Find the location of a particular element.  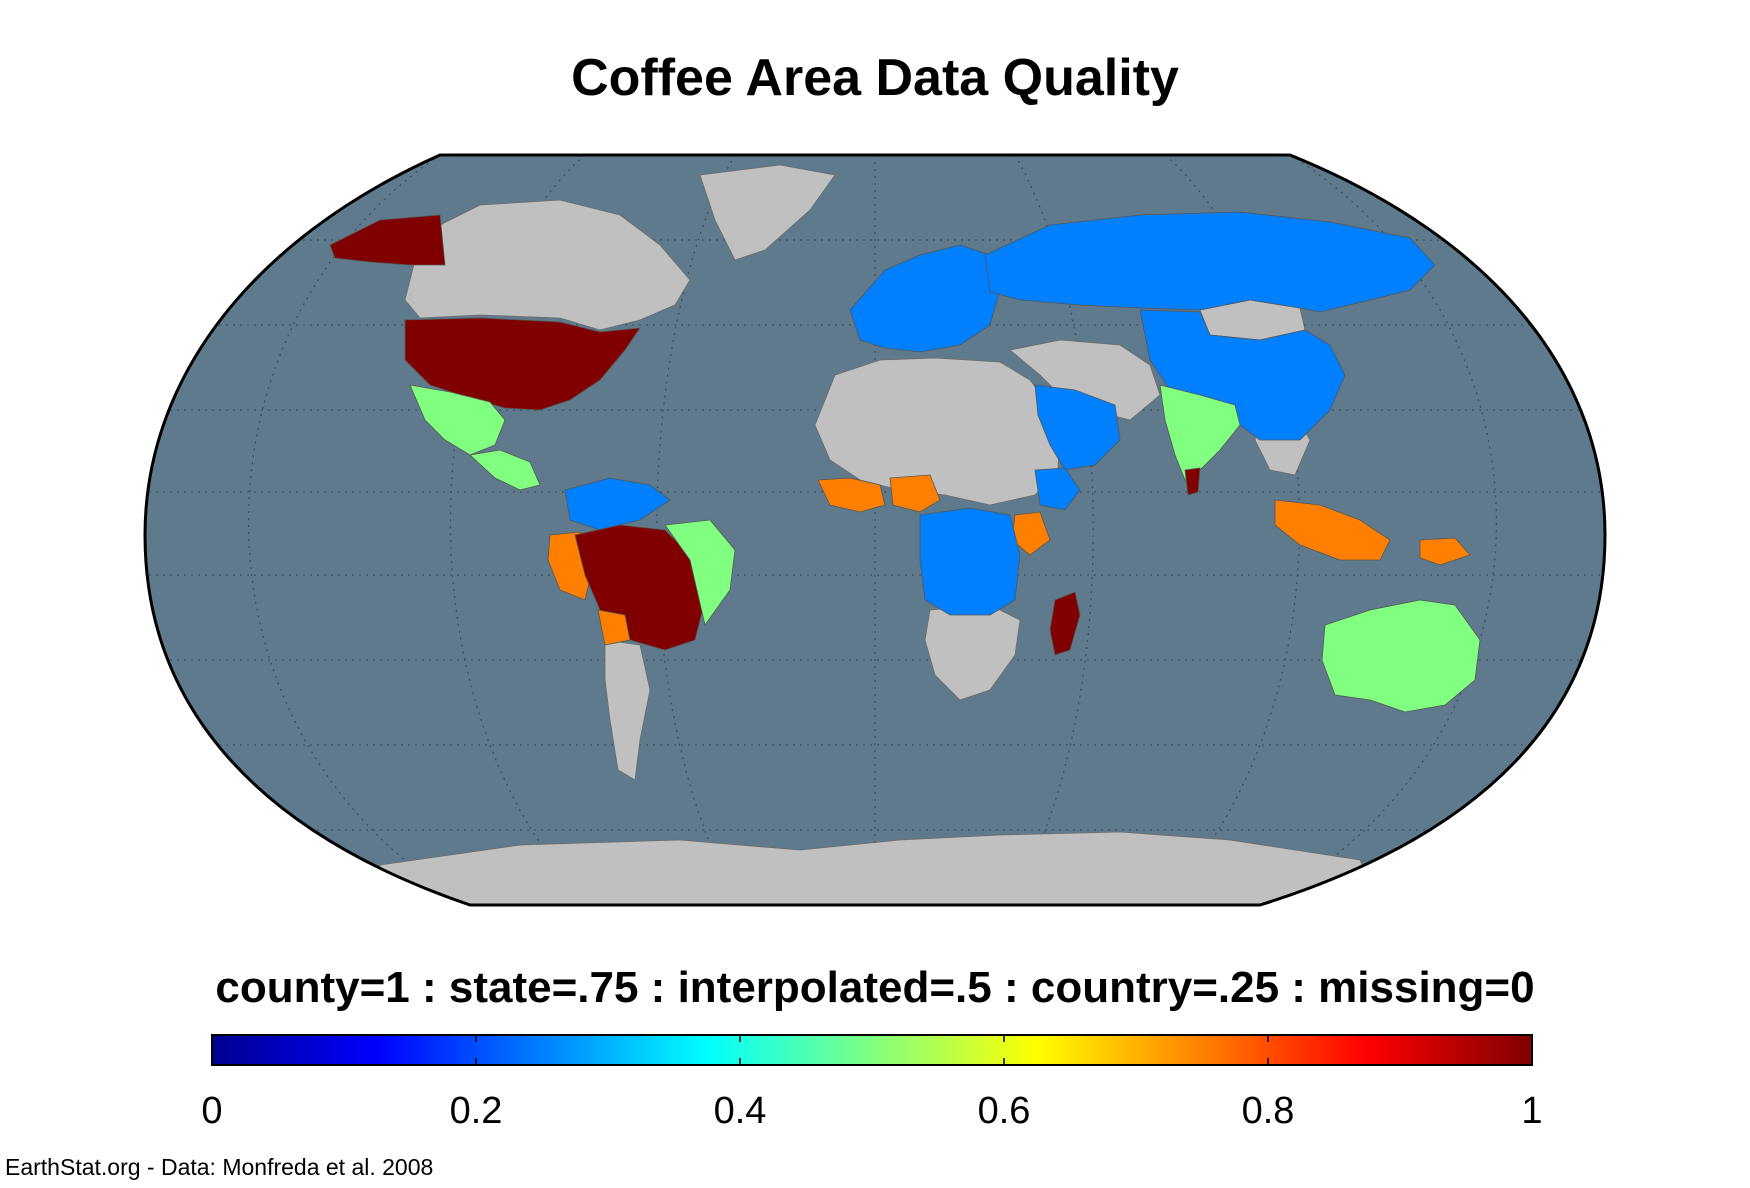

region-west-africa is located at coordinates (851, 495).